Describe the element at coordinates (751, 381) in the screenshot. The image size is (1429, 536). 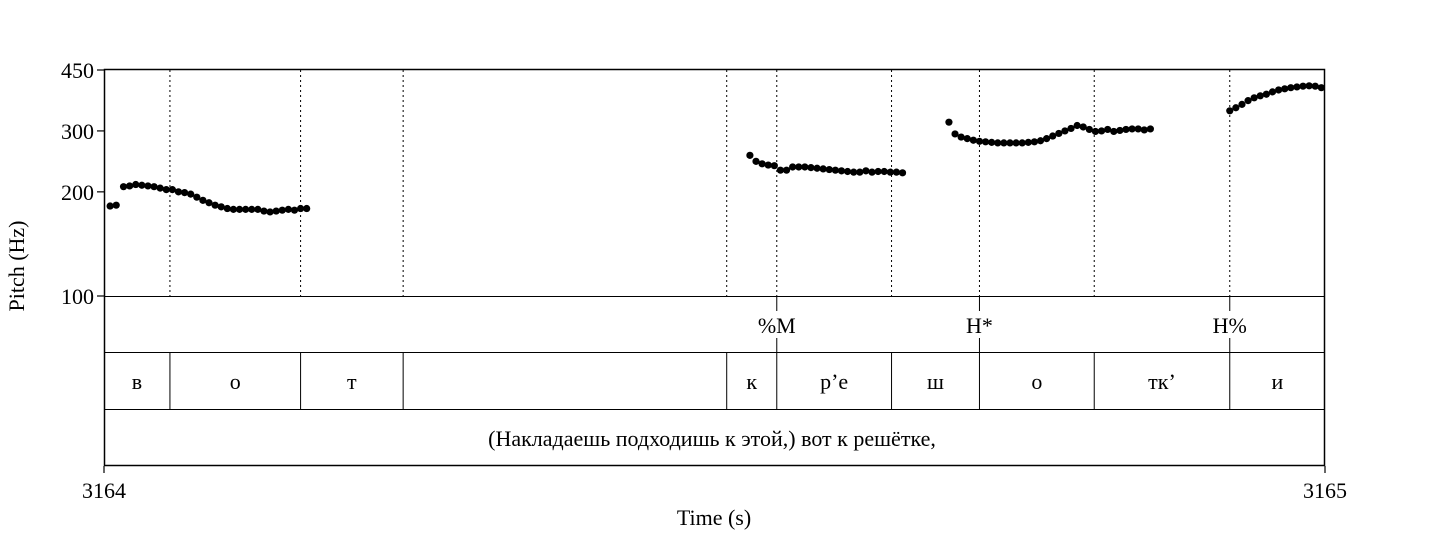
I see `segment-label: к` at that location.